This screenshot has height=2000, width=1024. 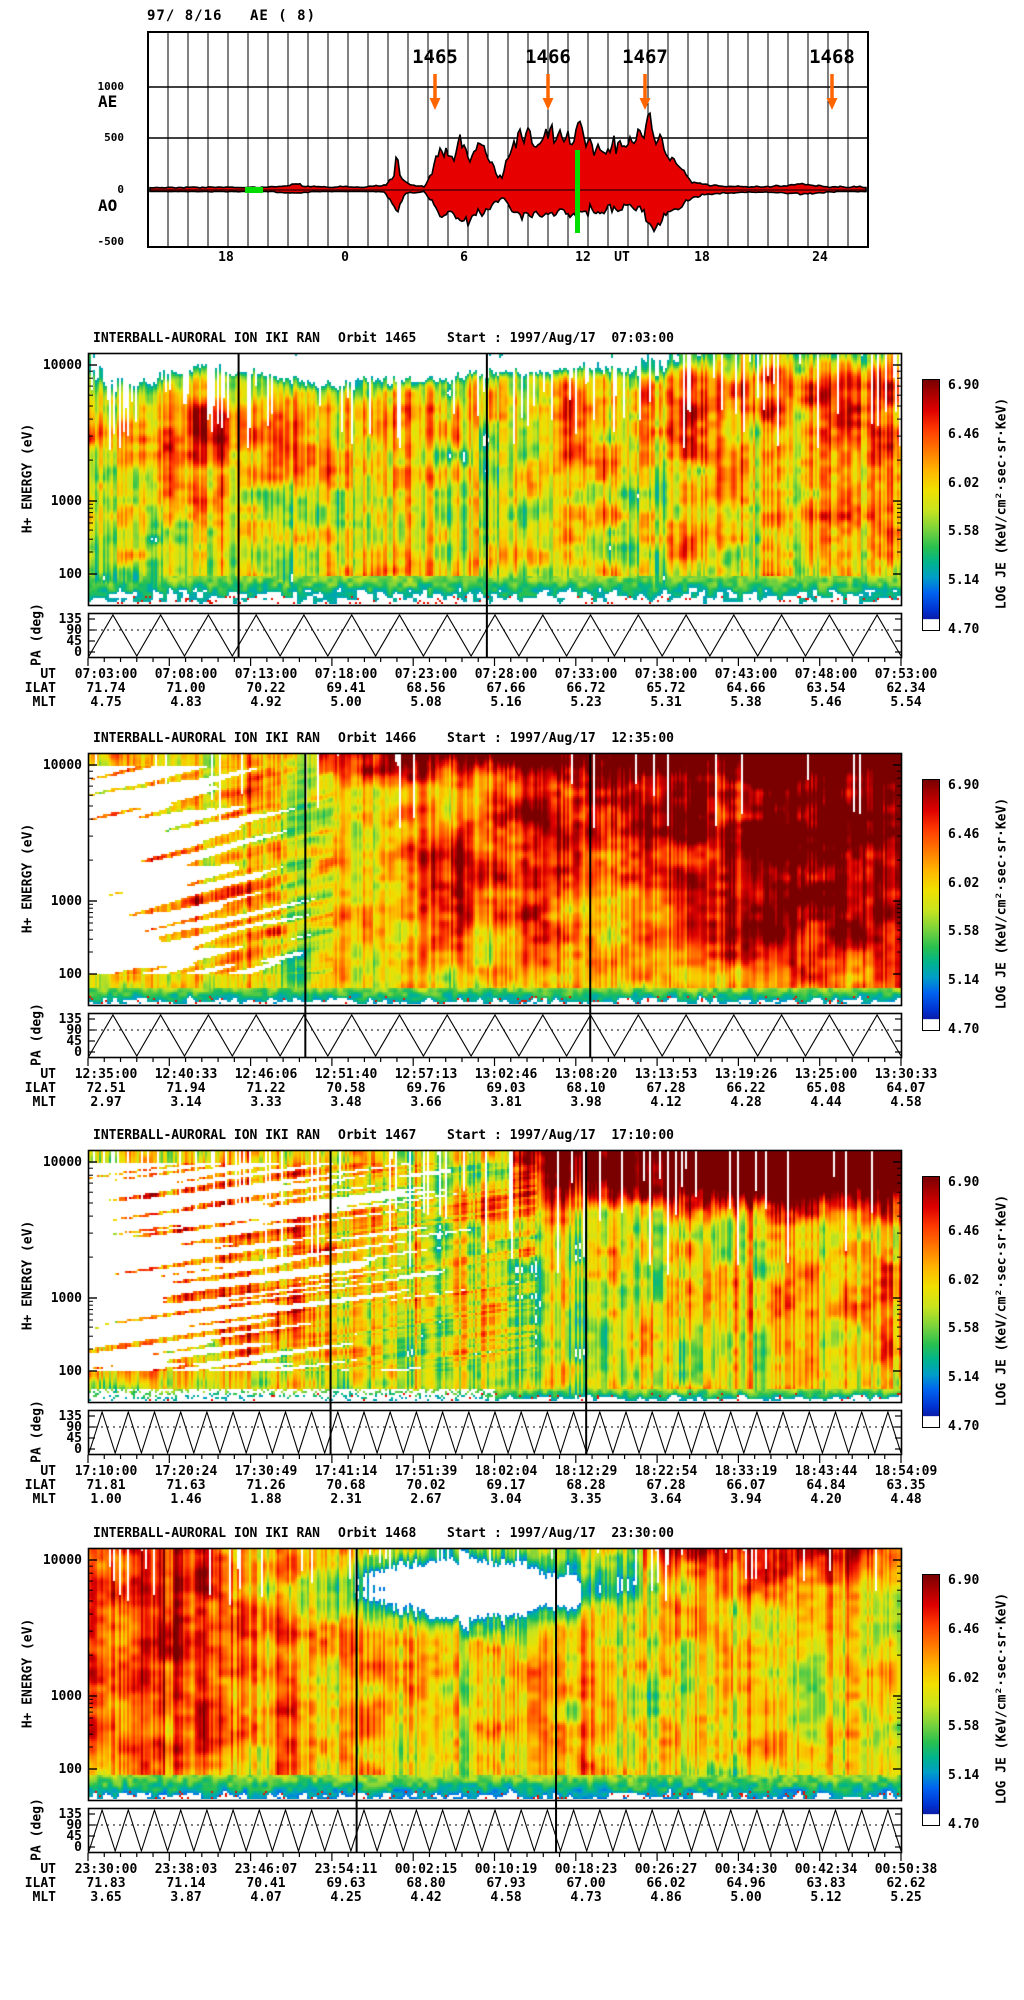 What do you see at coordinates (70, 1416) in the screenshot?
I see `pa-tick-135: 135` at bounding box center [70, 1416].